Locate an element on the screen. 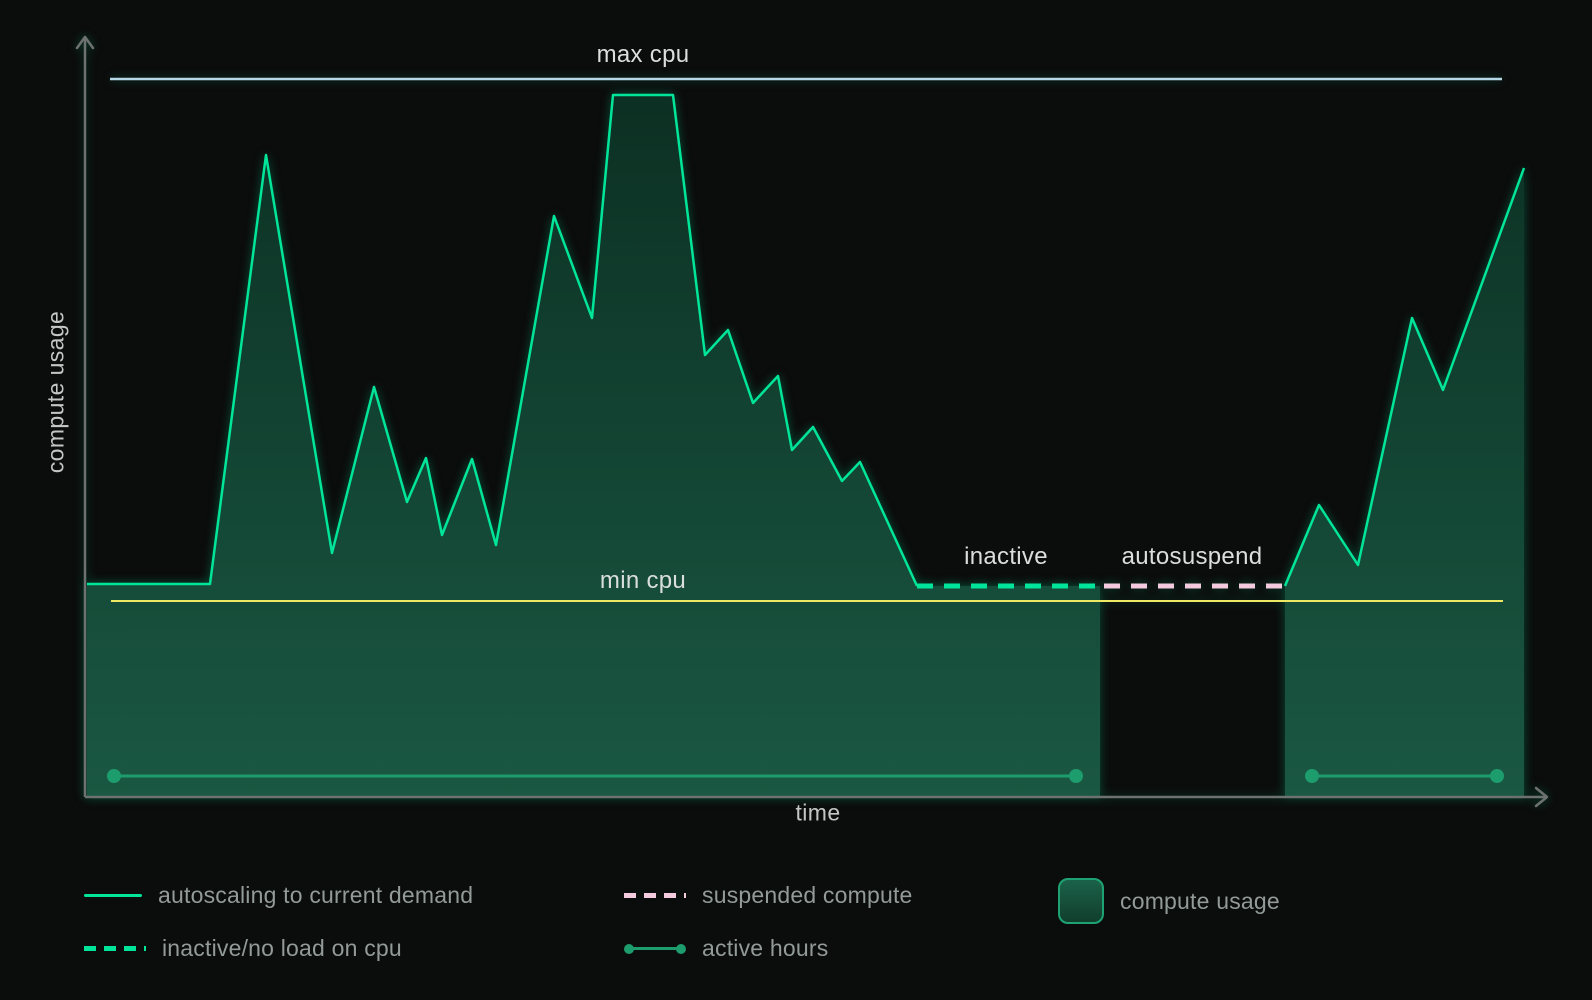  filled-square-swatch-icon is located at coordinates (1081, 901).